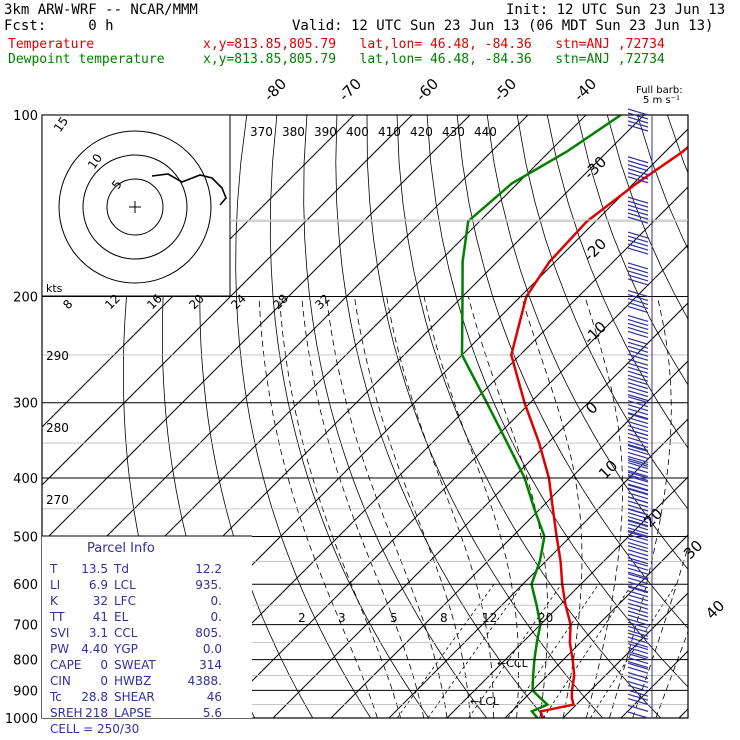 This screenshot has height=740, width=740. What do you see at coordinates (322, 301) in the screenshot?
I see `hodograph-speed-label: 32` at bounding box center [322, 301].